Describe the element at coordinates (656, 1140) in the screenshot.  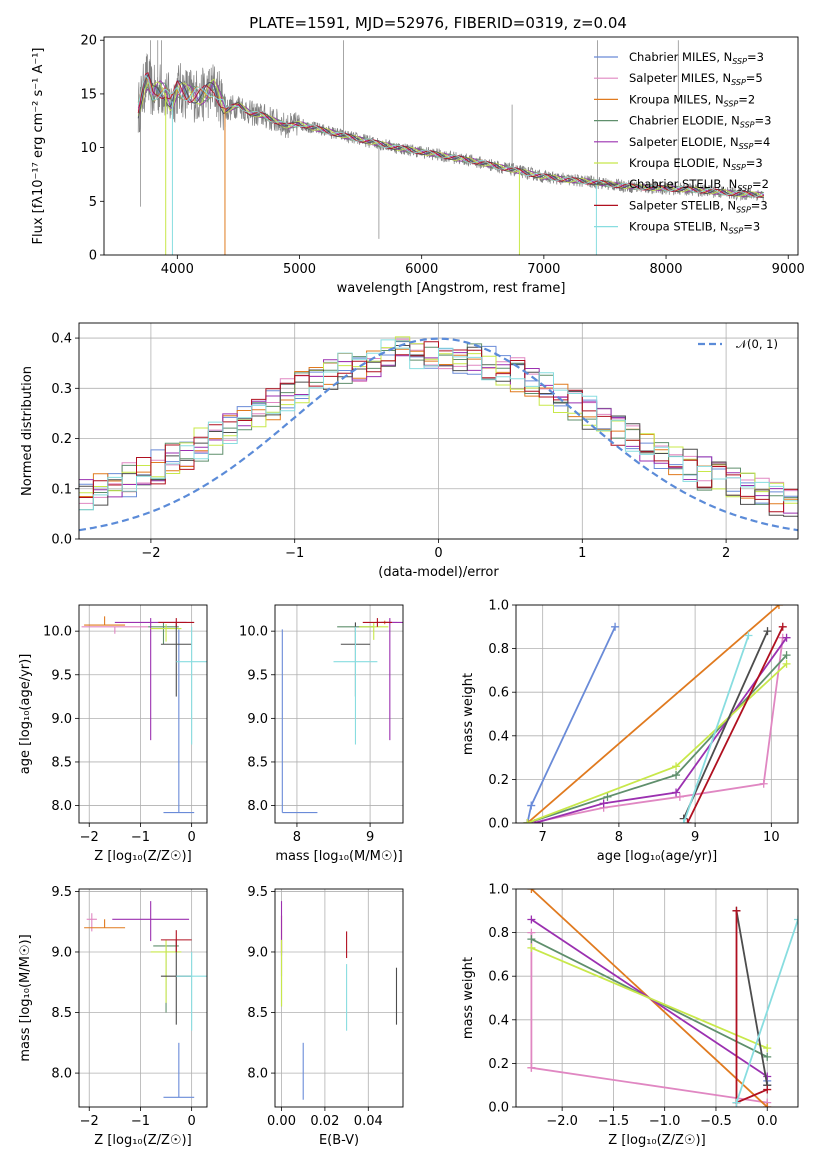
I see `x-axis-label: Z [log₁₀(Z/Z☉)]` at that location.